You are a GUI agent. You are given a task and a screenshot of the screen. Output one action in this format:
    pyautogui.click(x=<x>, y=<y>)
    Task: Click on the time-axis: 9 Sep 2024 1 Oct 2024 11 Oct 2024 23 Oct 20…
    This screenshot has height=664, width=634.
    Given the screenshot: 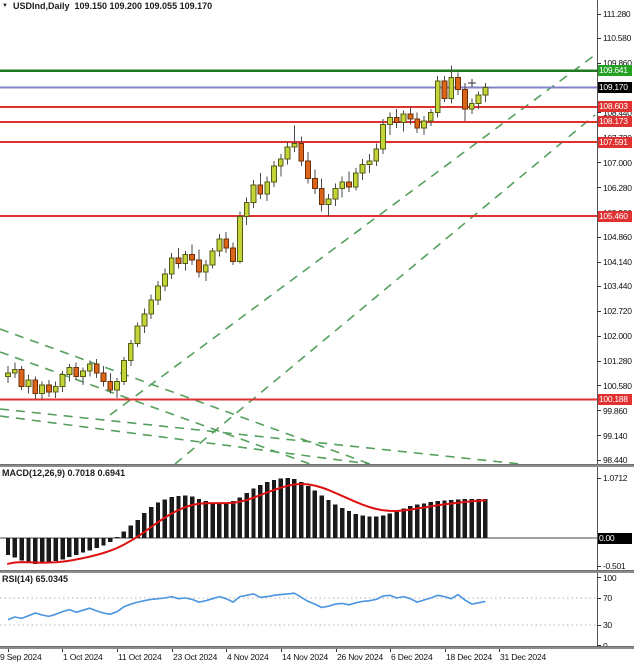 What is the action you would take?
    pyautogui.click(x=298, y=655)
    